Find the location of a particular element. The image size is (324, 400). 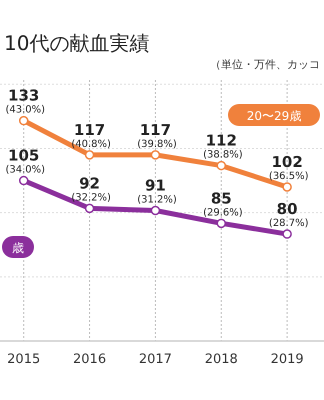

data-label: 91 (31.2%) is located at coordinates (155, 191).